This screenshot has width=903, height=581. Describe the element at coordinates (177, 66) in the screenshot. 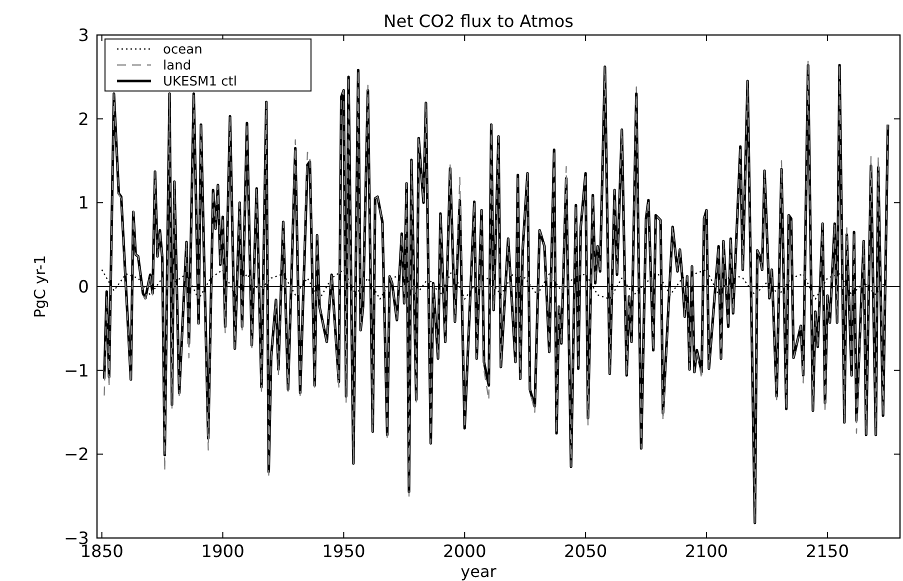

I see `legend-label: land` at that location.